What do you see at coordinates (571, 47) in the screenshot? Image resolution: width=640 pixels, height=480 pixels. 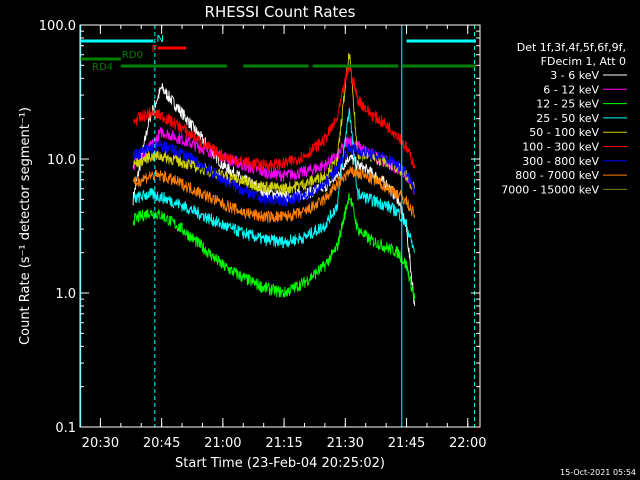 I see `legend-header-line-1: Det 1f,3f,4f,5f,6f,9f,` at bounding box center [571, 47].